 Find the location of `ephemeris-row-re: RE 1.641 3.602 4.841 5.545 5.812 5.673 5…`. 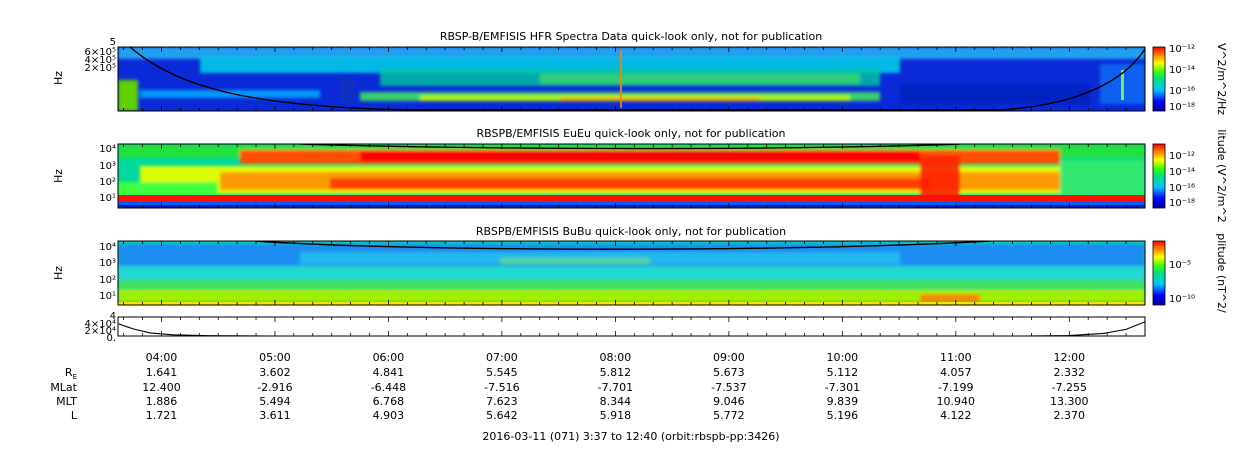

ephemeris-row-re: RE 1.641 3.602 4.841 5.545 5.812 5.673 5… is located at coordinates (575, 373).